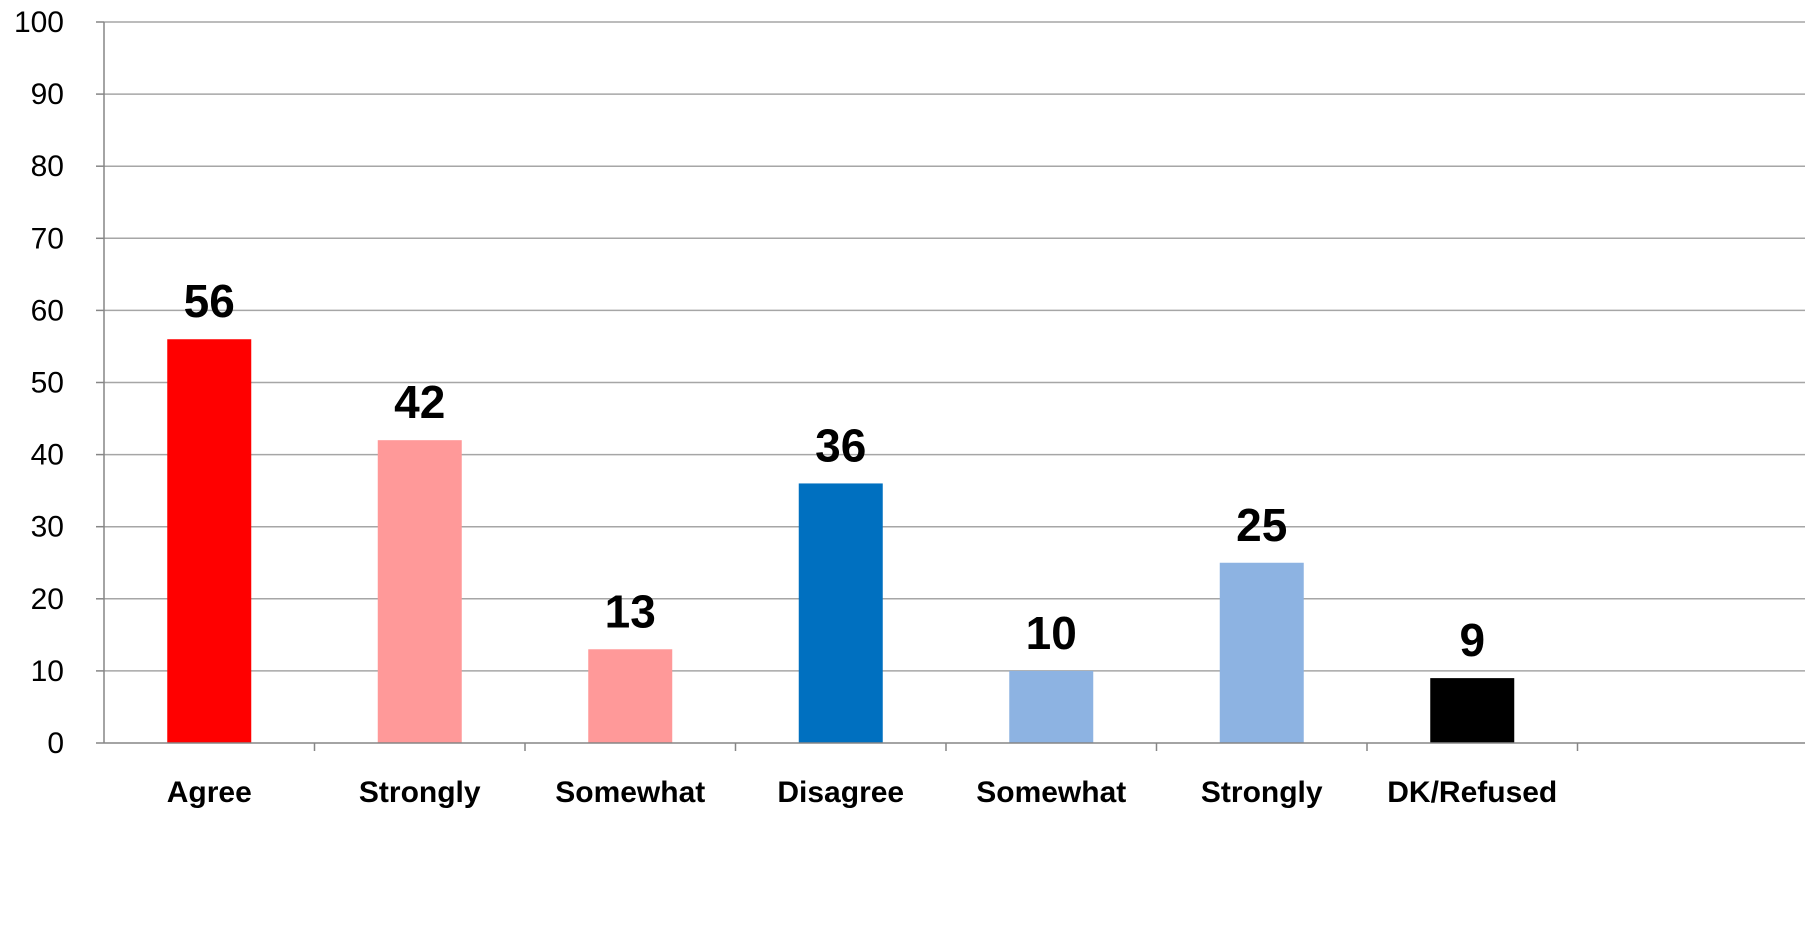 The image size is (1805, 938). Describe the element at coordinates (419, 402) in the screenshot. I see `data-label: 42` at that location.